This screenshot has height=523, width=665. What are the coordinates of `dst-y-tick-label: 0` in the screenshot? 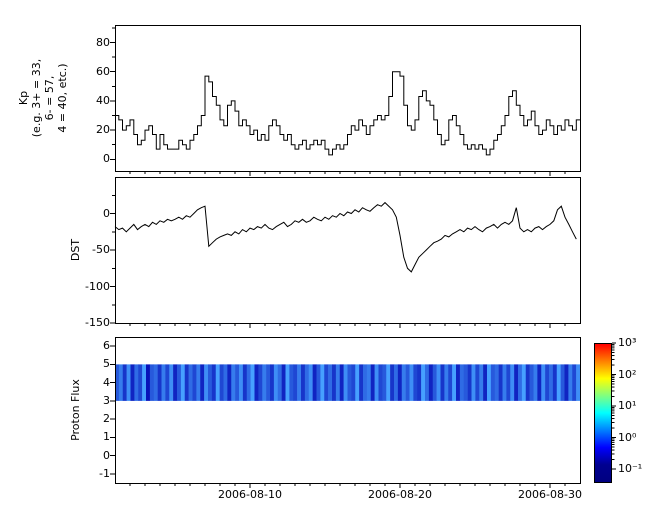 It's located at (106, 213).